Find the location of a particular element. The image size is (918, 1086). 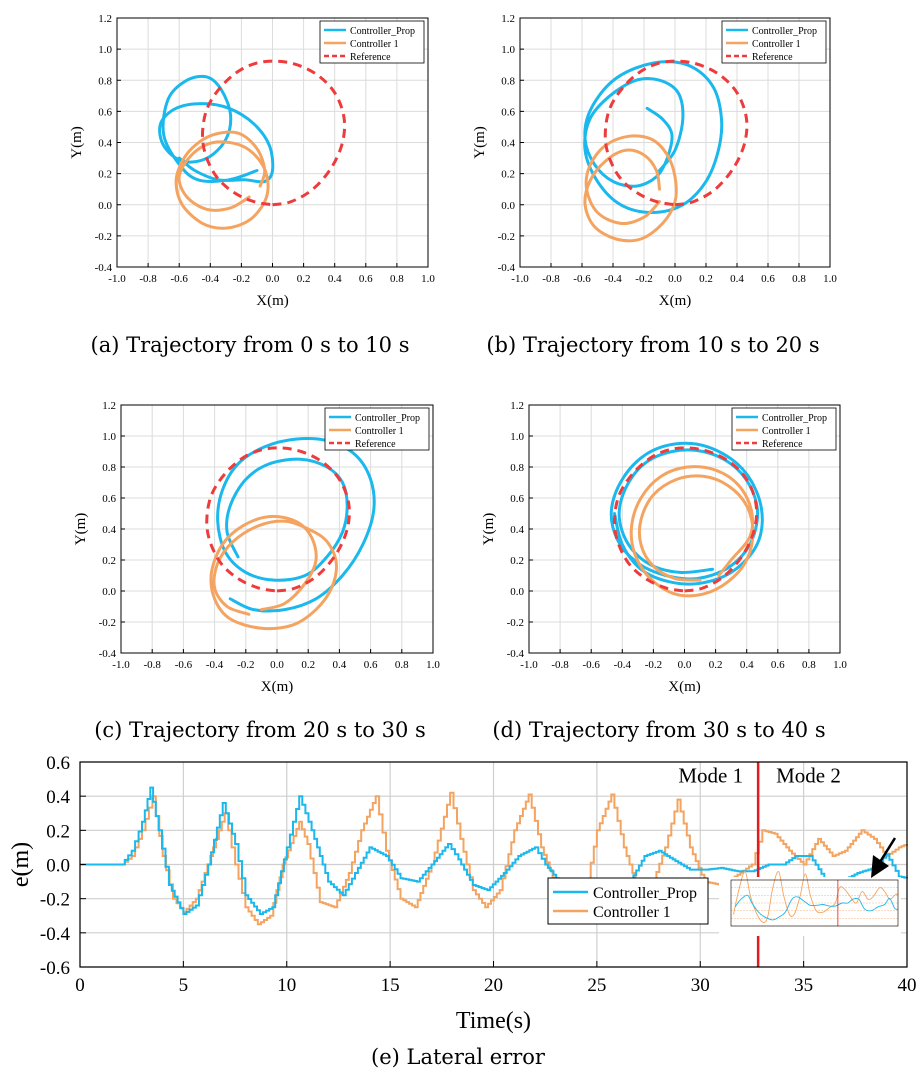

panel-caption: (d) Trajectory from 30 s to 40 s is located at coordinates (658, 730).